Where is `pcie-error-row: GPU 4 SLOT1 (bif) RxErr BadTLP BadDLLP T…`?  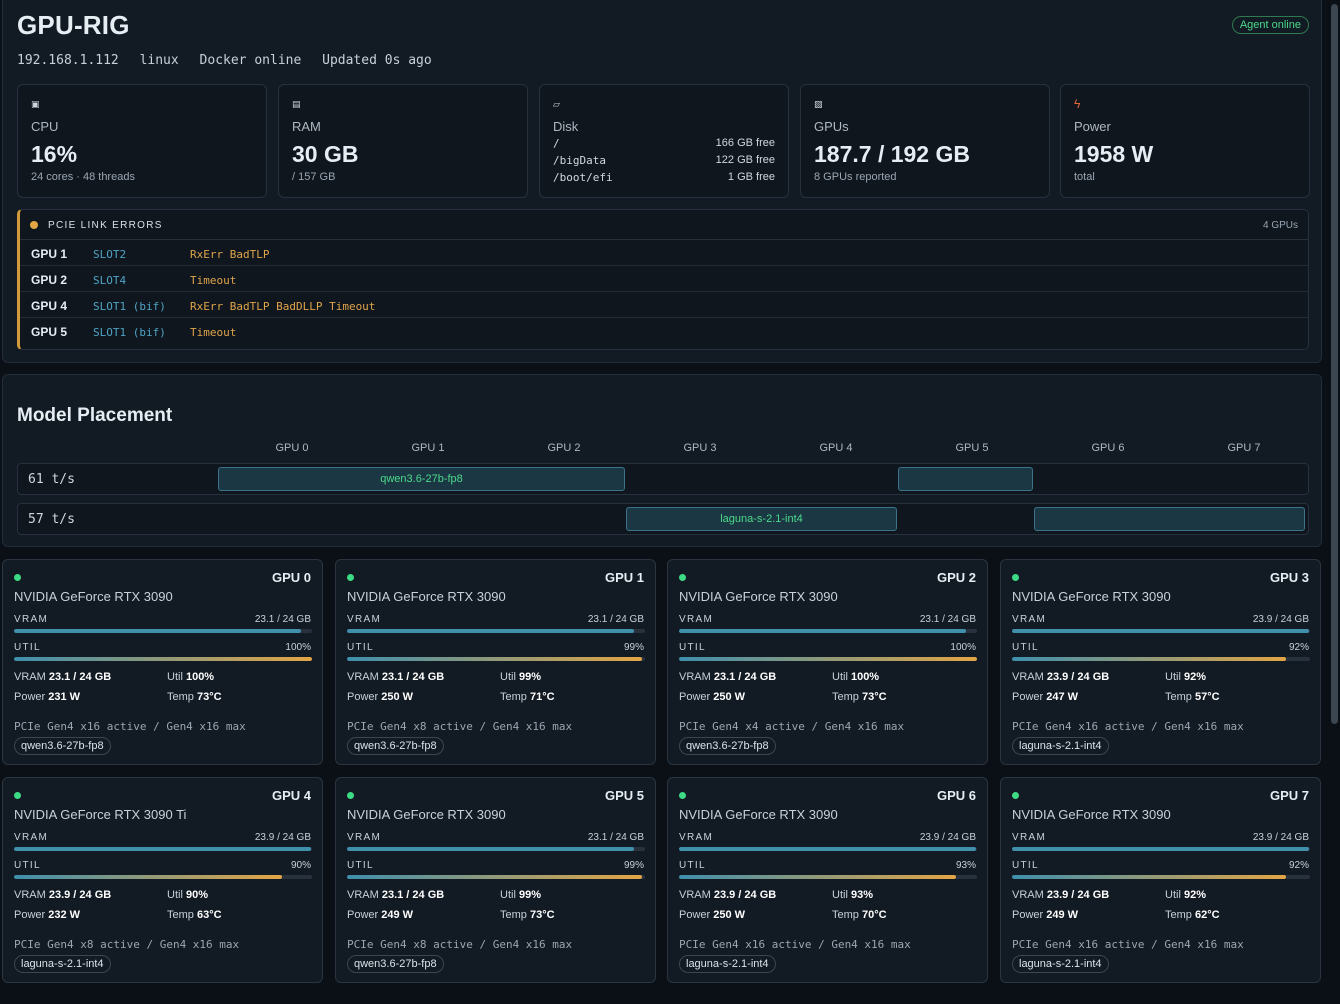
pcie-error-row: GPU 4 SLOT1 (bif) RxErr BadTLP BadDLLP T… is located at coordinates (664, 305).